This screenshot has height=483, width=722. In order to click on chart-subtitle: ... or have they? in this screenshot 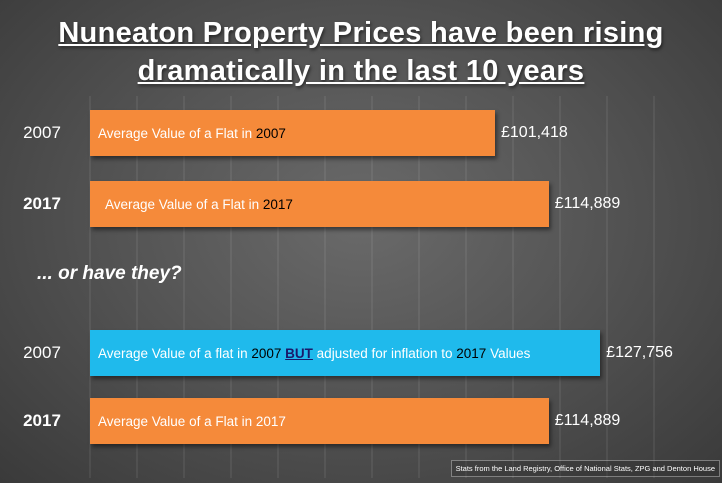, I will do `click(109, 273)`.